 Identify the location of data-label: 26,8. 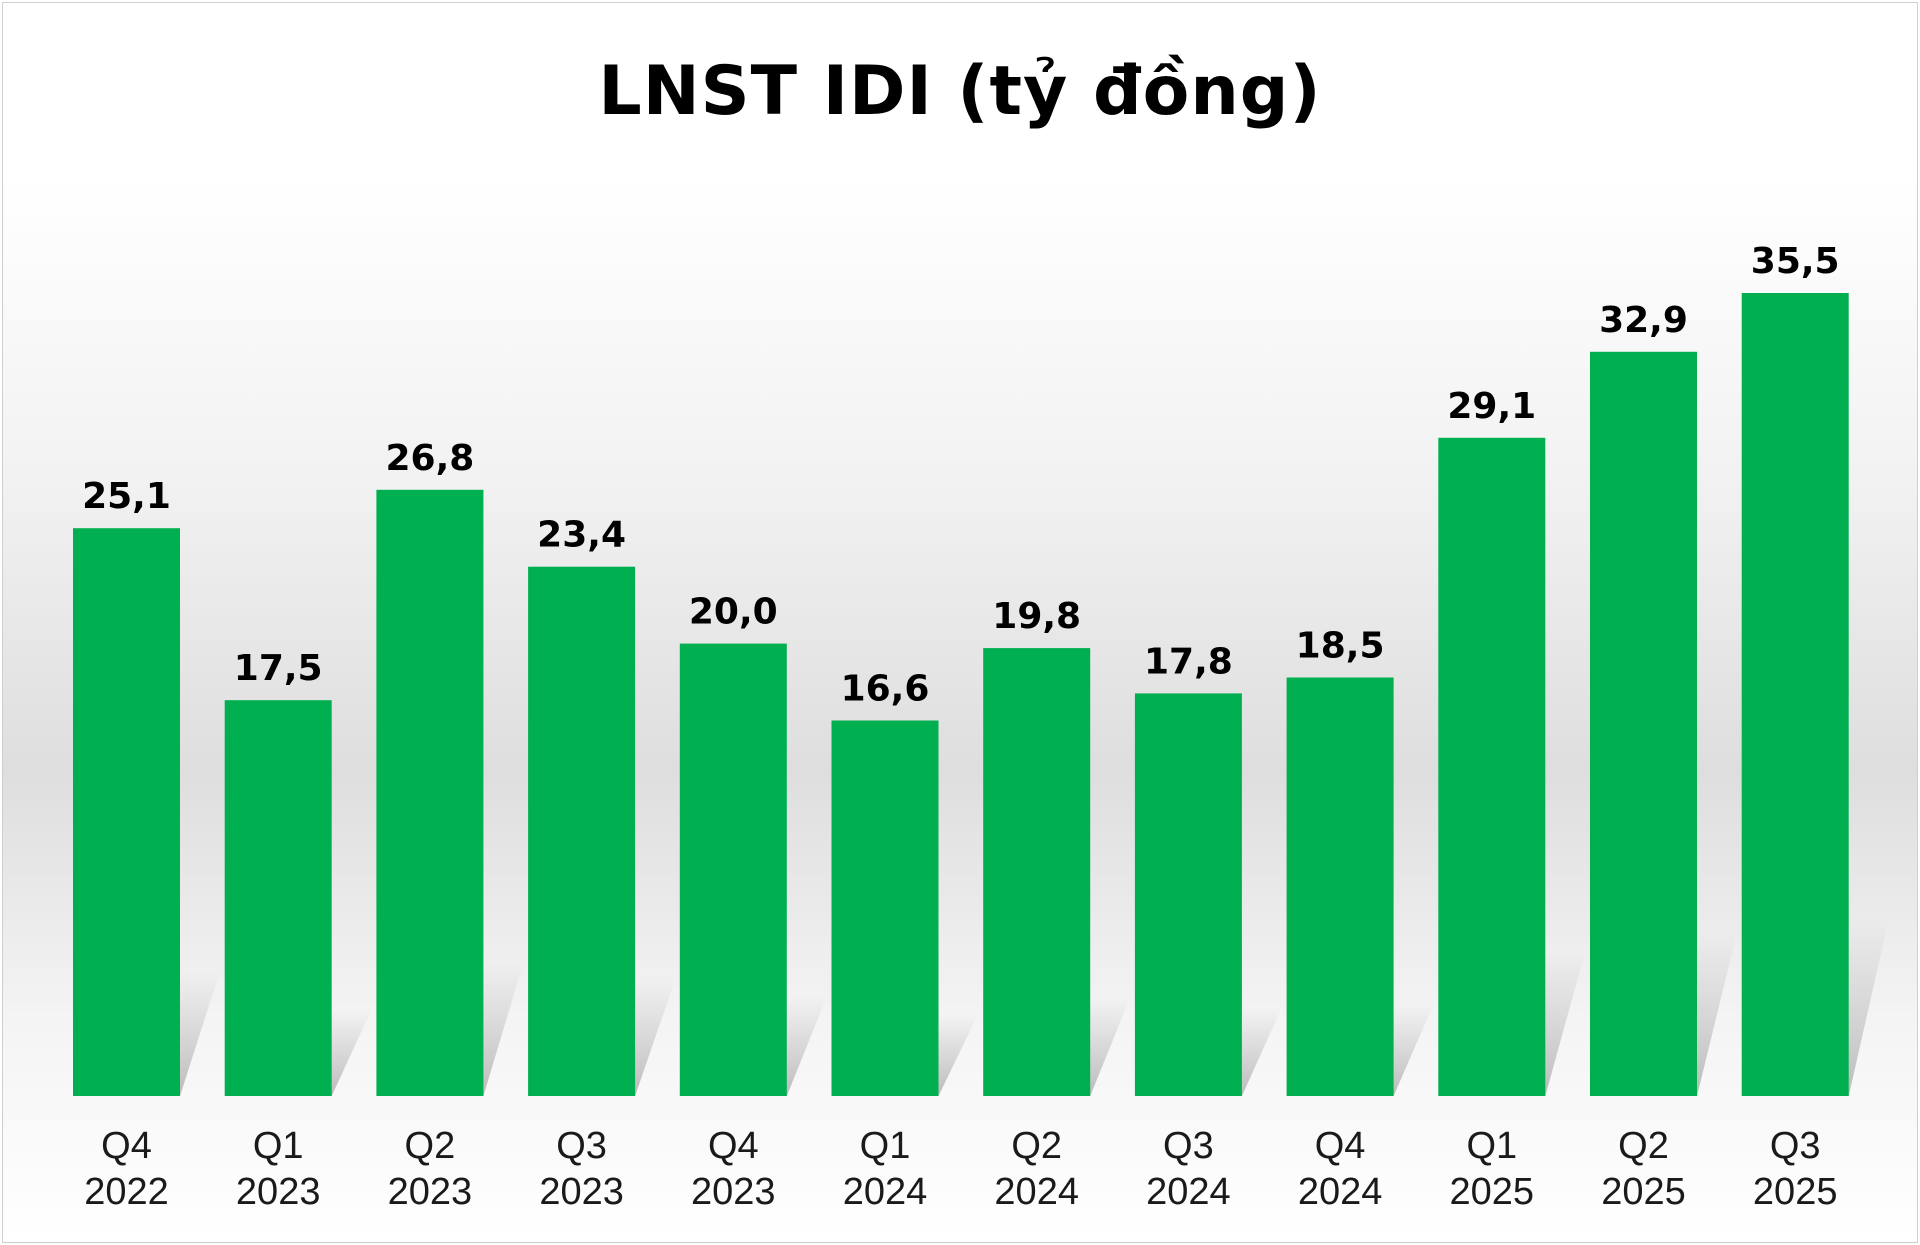
(429, 458).